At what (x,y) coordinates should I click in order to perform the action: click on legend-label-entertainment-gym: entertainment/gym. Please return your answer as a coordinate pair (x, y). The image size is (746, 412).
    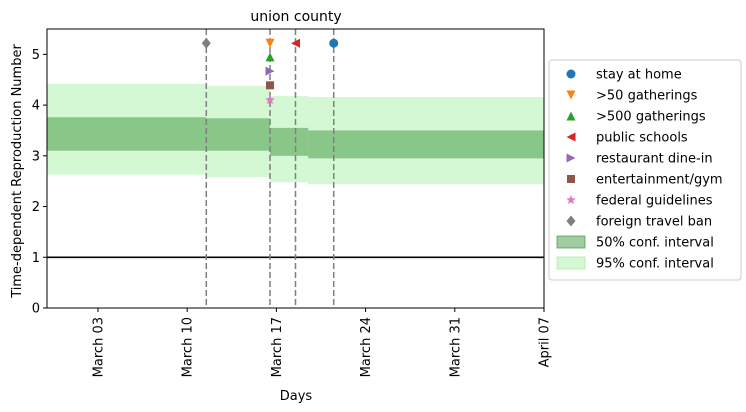
    Looking at the image, I should click on (659, 180).